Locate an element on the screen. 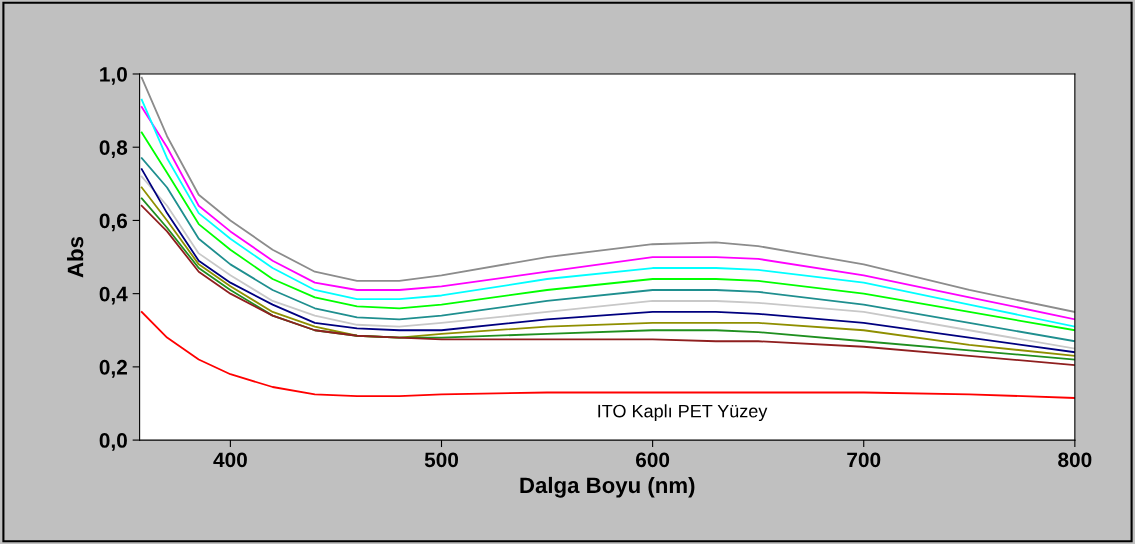 The width and height of the screenshot is (1135, 544). y-tick-label: 0,8 is located at coordinates (113, 149).